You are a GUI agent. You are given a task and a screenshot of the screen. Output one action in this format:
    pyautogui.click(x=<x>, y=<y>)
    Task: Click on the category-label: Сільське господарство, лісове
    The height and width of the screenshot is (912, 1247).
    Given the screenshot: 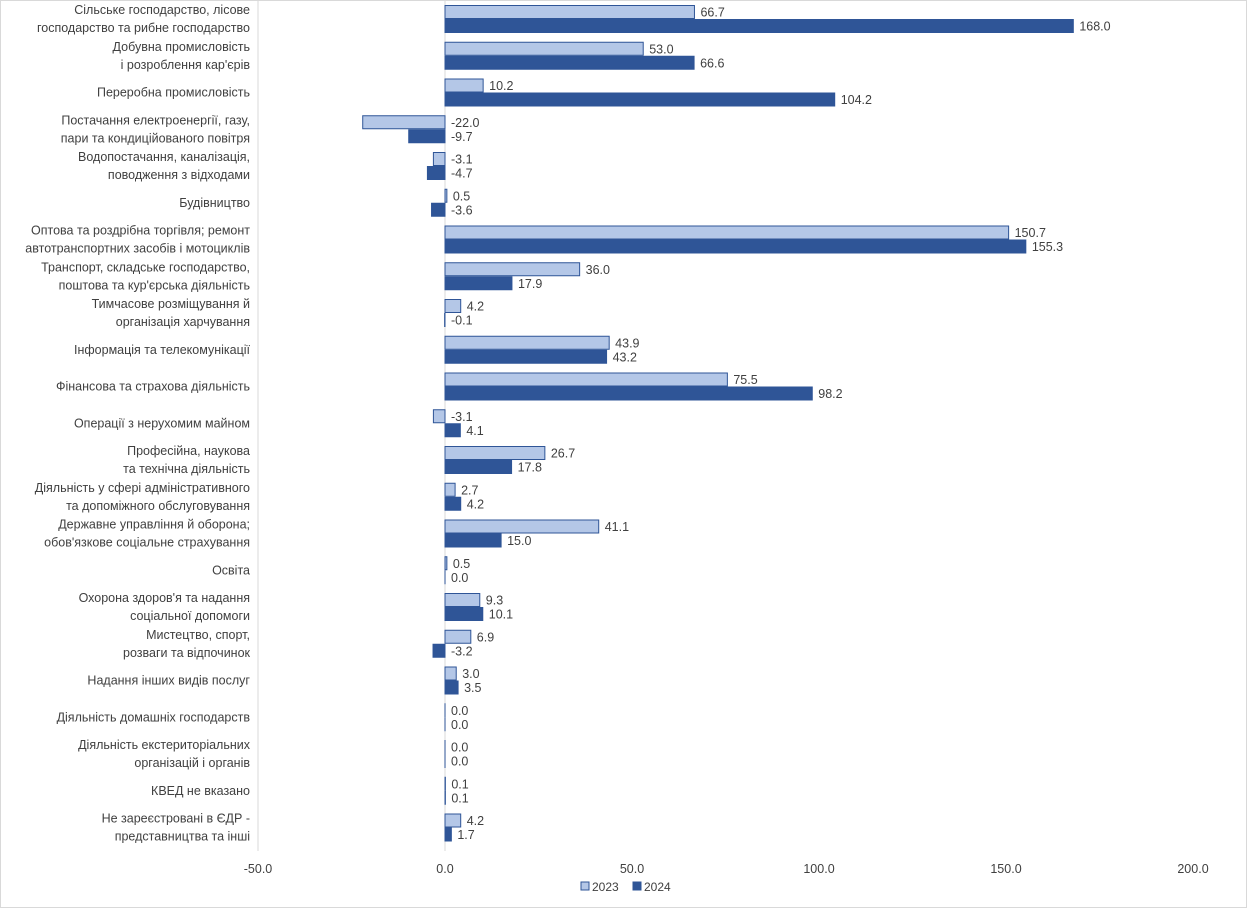 What is the action you would take?
    pyautogui.click(x=162, y=10)
    